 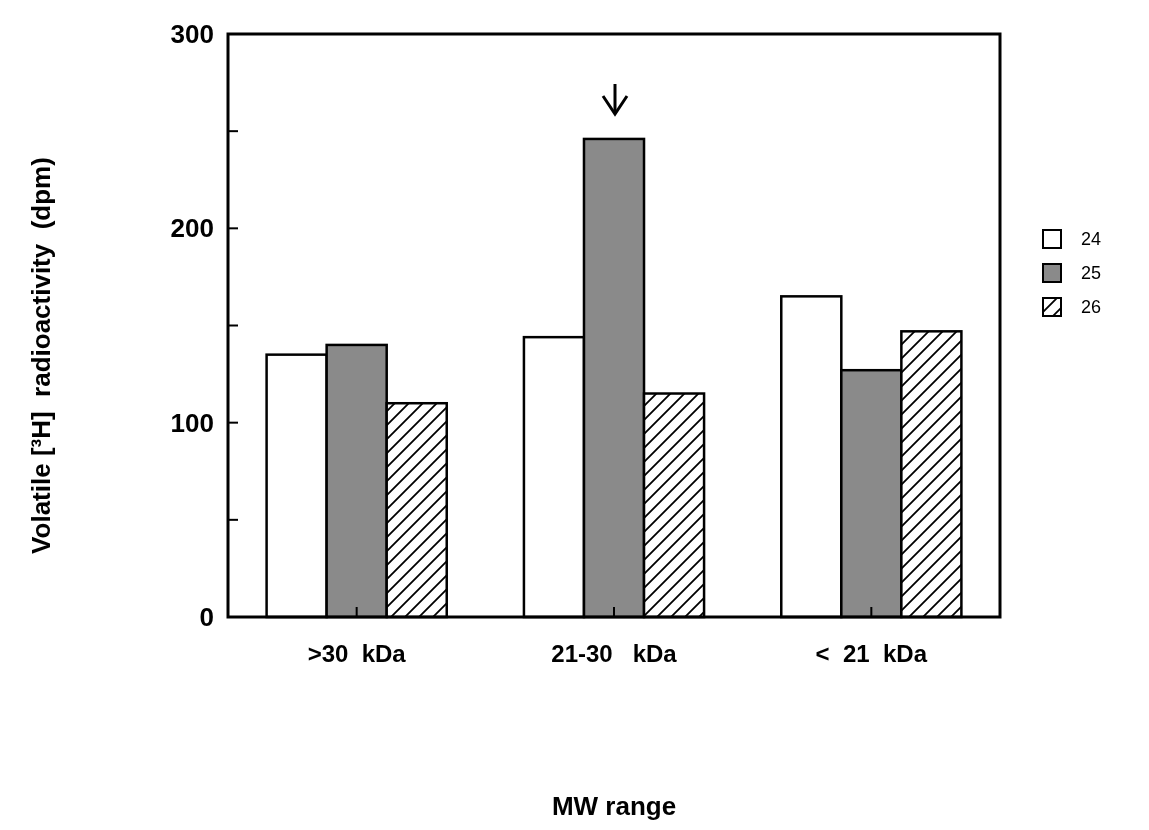 I want to click on y-tick-label: 100, so click(x=192, y=422).